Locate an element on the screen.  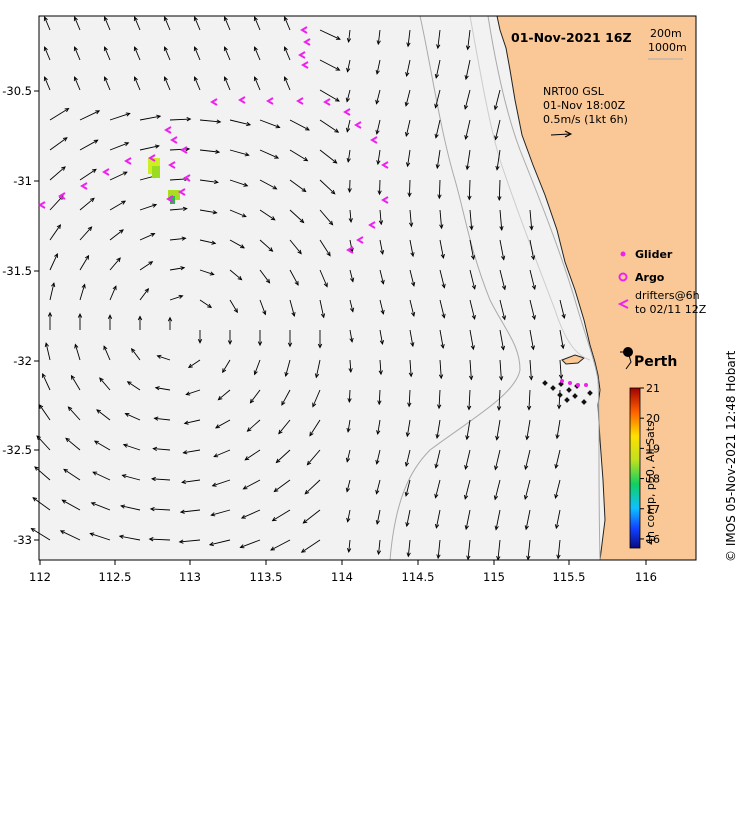
info-line-1: NRT00 GSL is located at coordinates (574, 91).